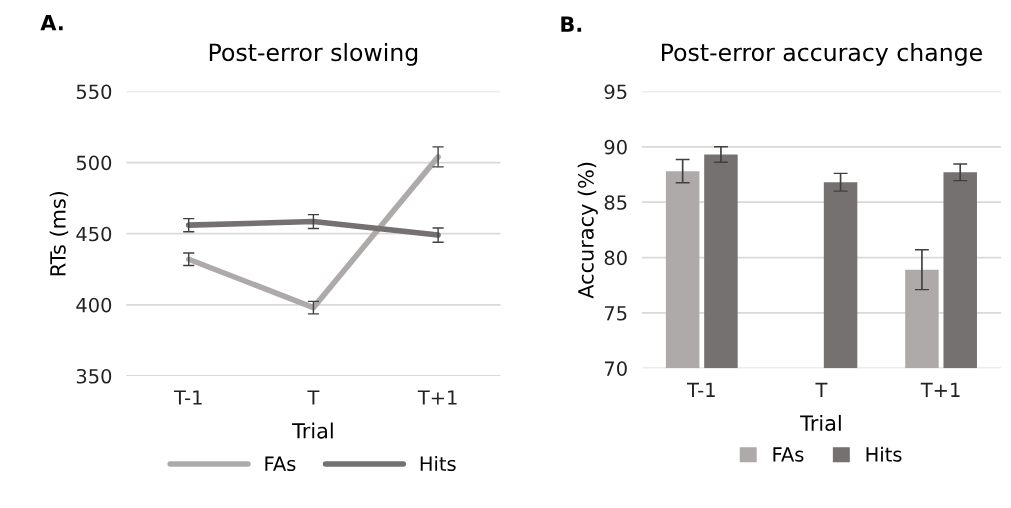  Describe the element at coordinates (615, 202) in the screenshot. I see `y-tick-label: 85` at that location.